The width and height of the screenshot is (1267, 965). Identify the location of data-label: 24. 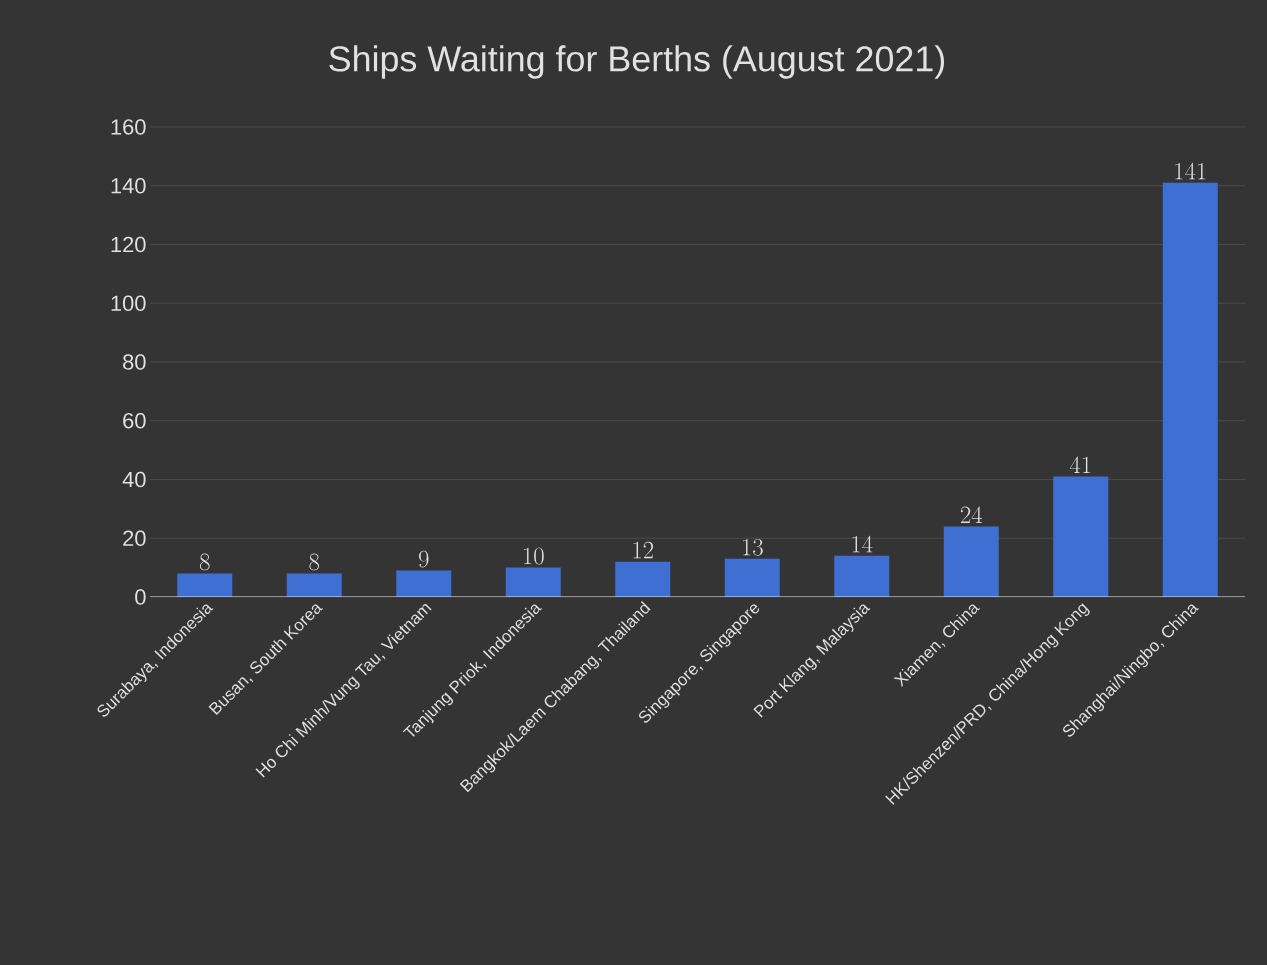
(971, 514).